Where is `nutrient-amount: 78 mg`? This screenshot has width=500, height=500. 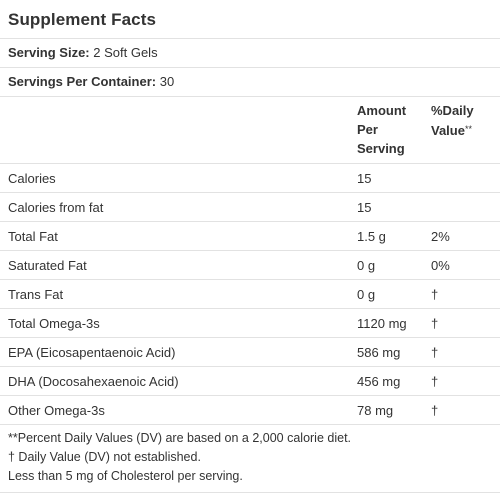
nutrient-amount: 78 mg is located at coordinates (375, 410).